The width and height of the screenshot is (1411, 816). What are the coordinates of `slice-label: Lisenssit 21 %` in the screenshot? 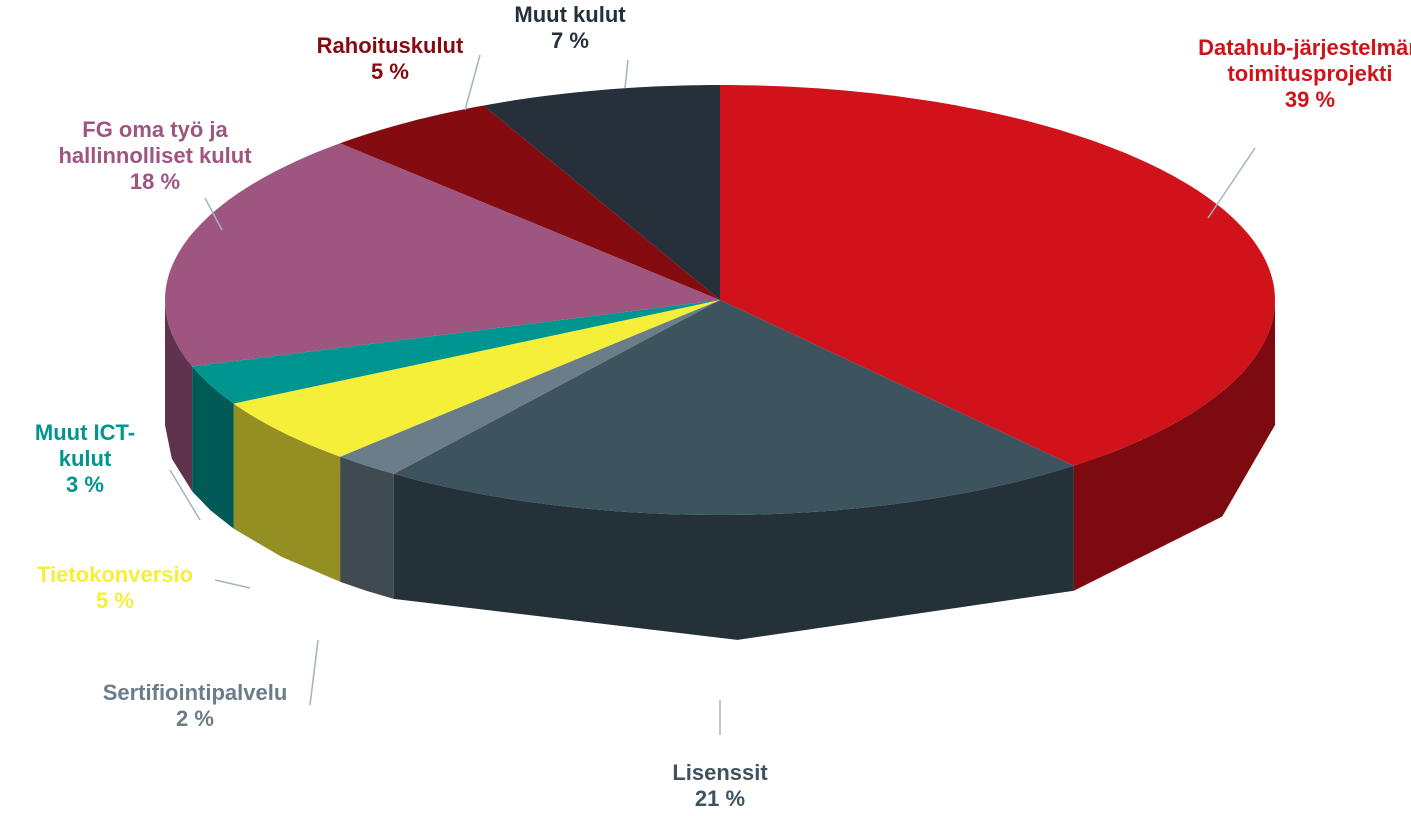 It's located at (720, 786).